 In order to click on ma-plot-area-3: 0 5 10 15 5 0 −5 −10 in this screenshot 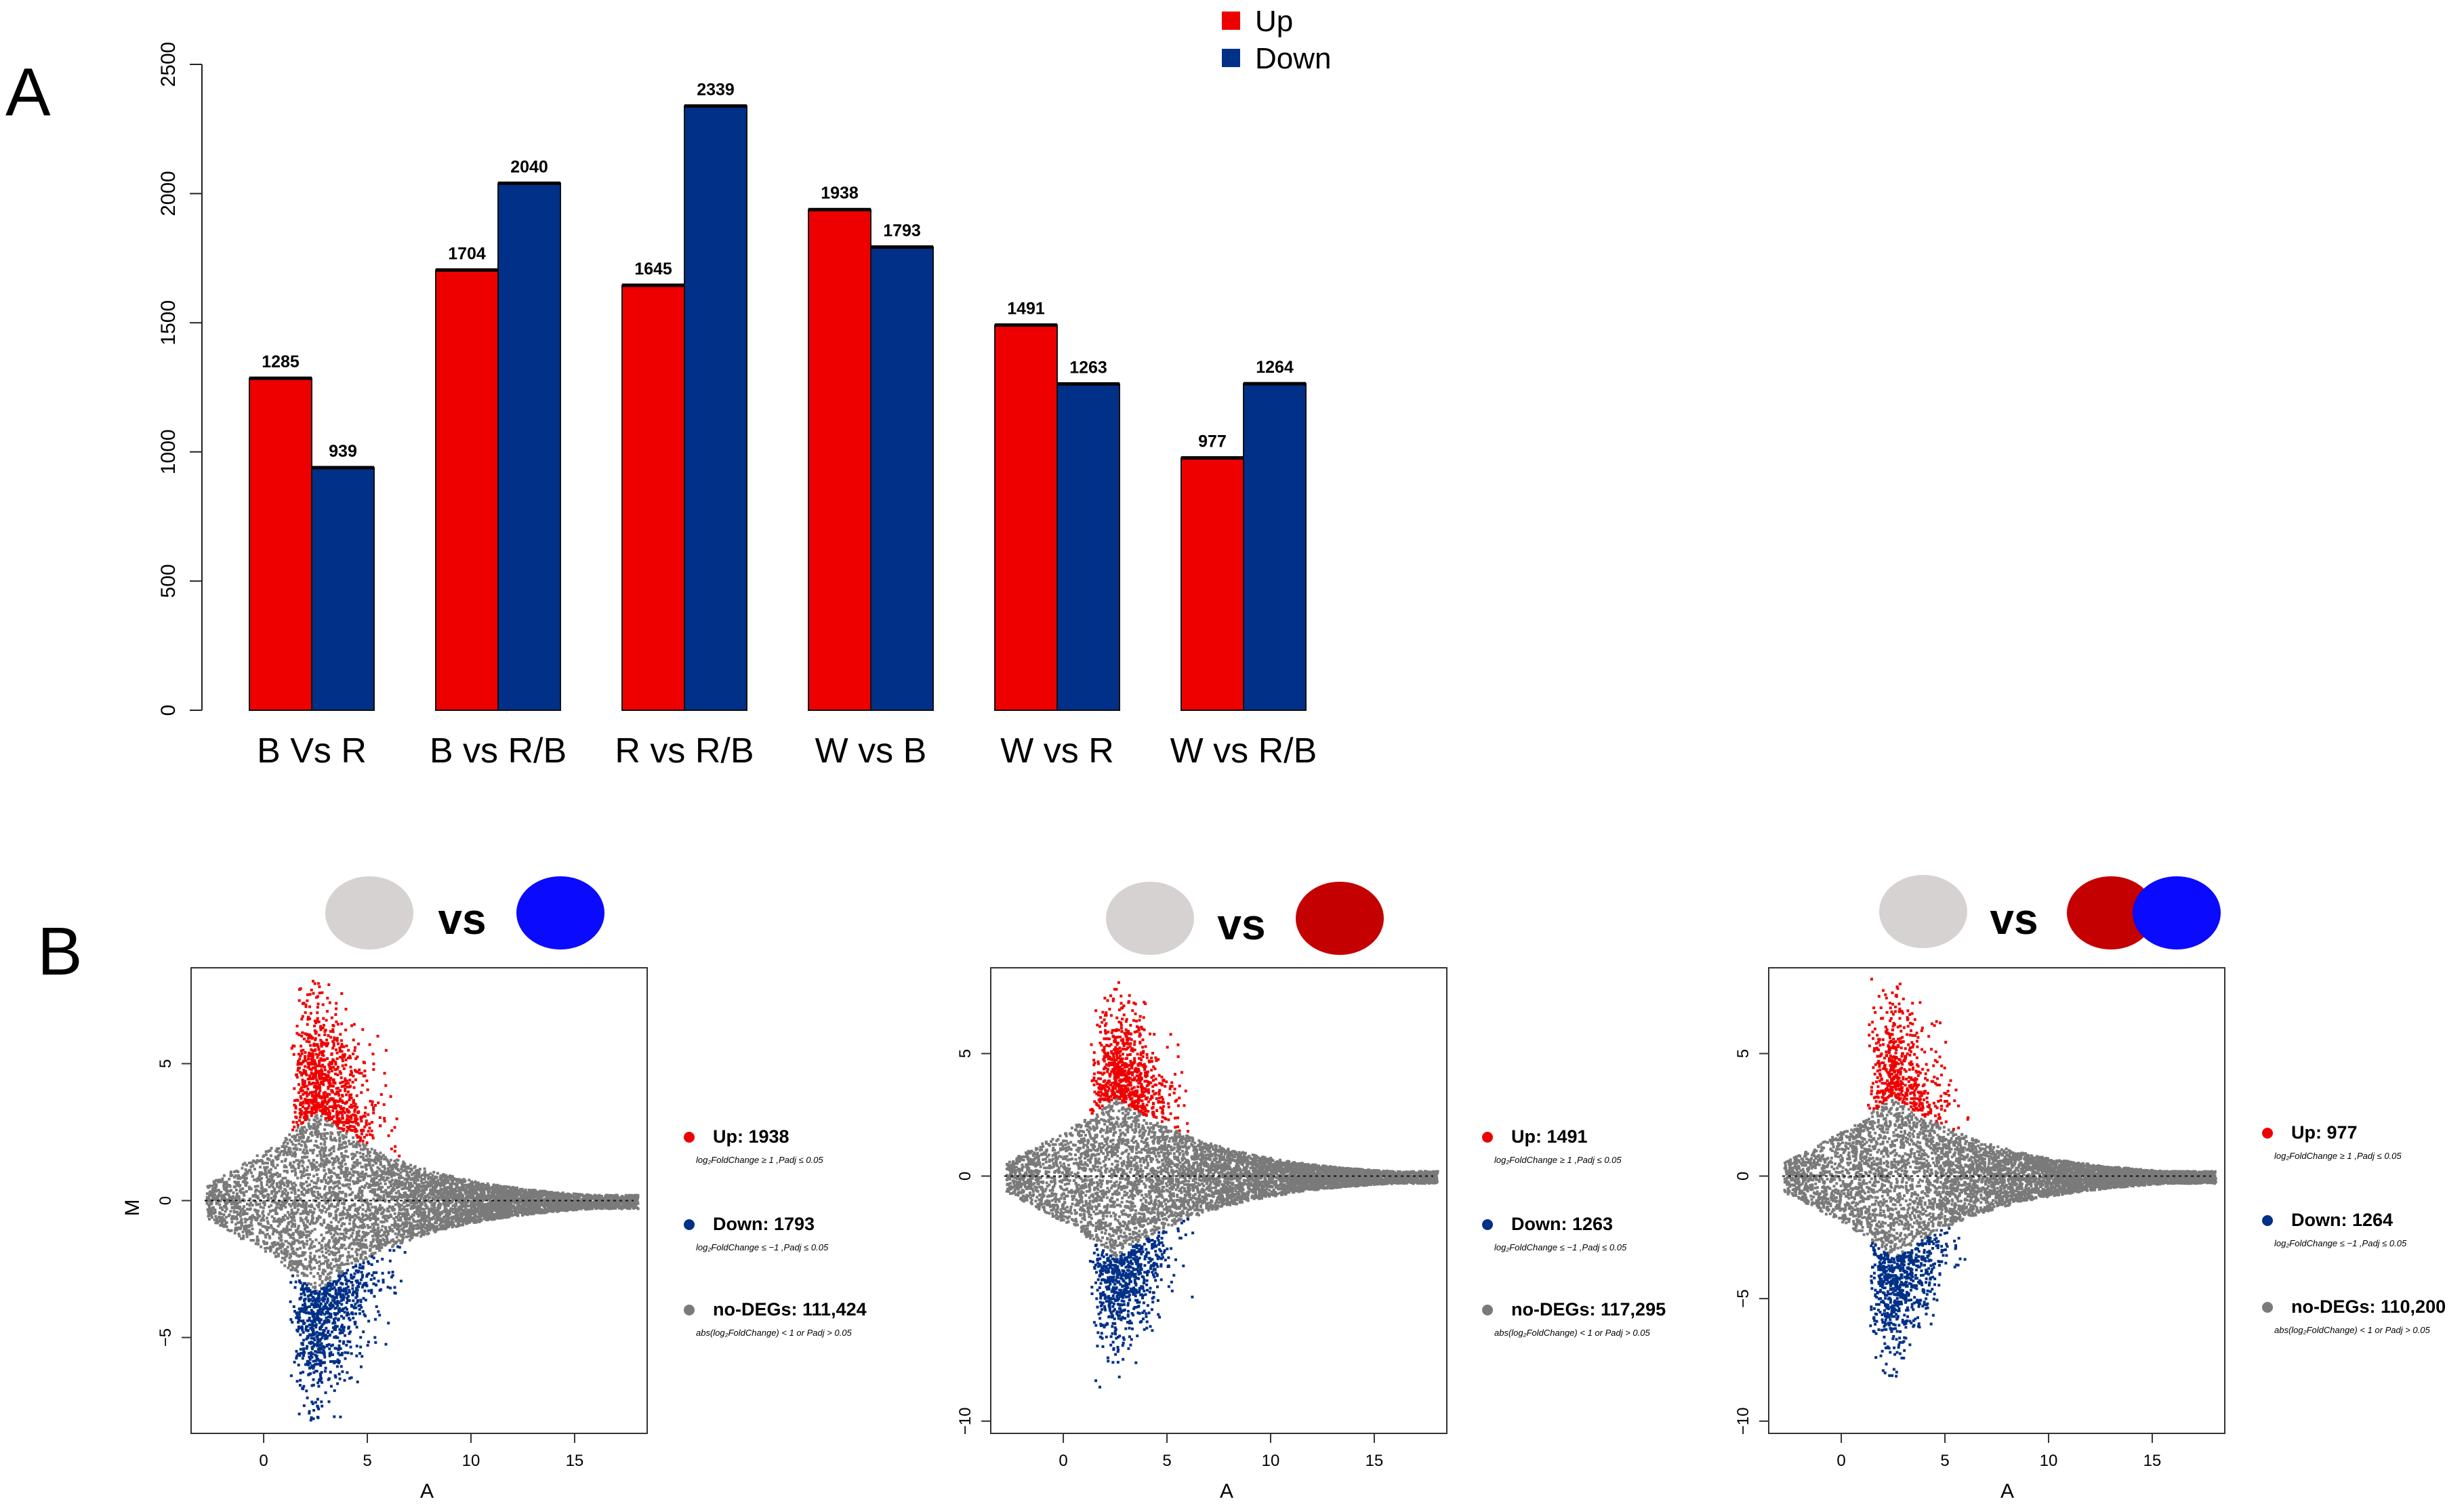, I will do `click(1979, 1218)`.